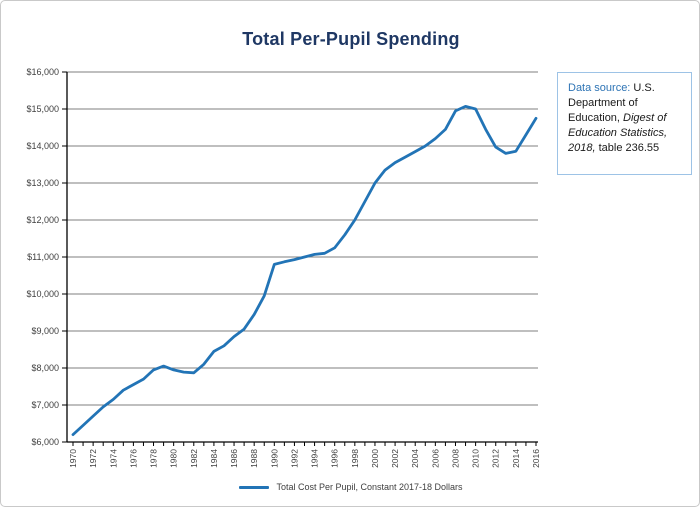  Describe the element at coordinates (42, 109) in the screenshot. I see `y-tick-label: $15,000` at that location.